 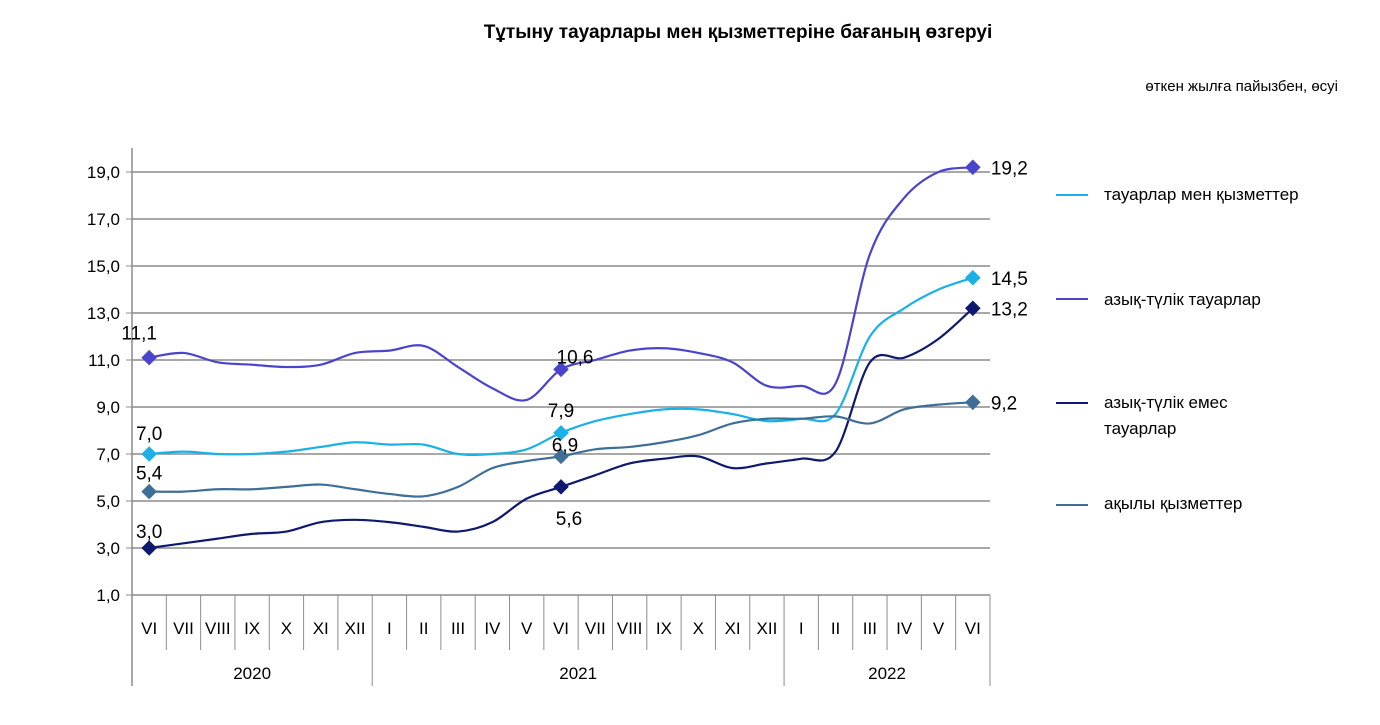 What do you see at coordinates (108, 595) in the screenshot?
I see `y-tick-label: 1,0` at bounding box center [108, 595].